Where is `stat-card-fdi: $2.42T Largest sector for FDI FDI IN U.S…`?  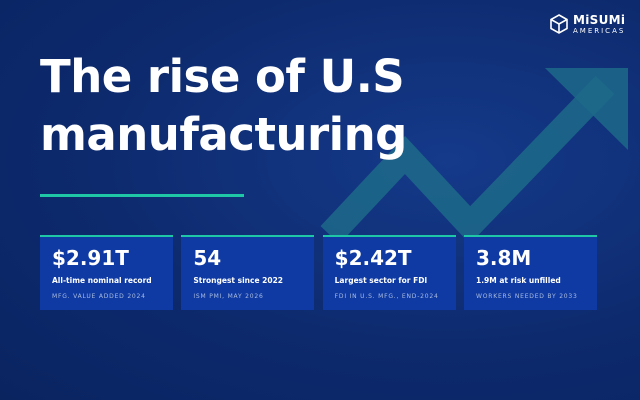 stat-card-fdi: $2.42T Largest sector for FDI FDI IN U.S… is located at coordinates (389, 272).